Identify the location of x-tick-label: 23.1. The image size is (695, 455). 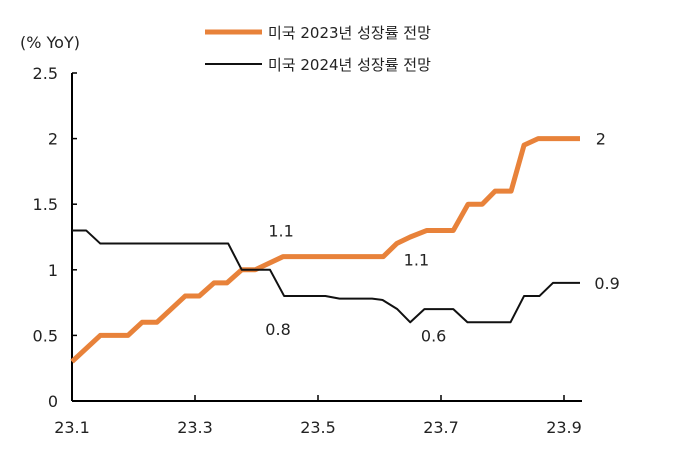
(72, 427).